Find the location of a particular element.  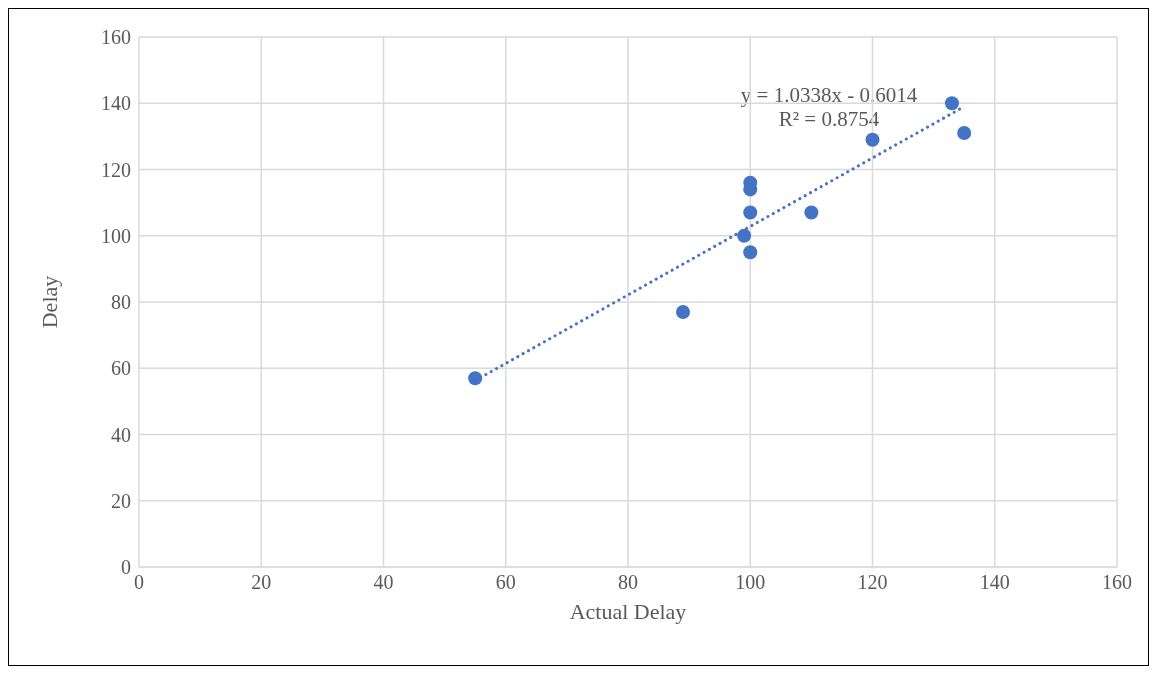

y-tick-label: 120 is located at coordinates (116, 169).